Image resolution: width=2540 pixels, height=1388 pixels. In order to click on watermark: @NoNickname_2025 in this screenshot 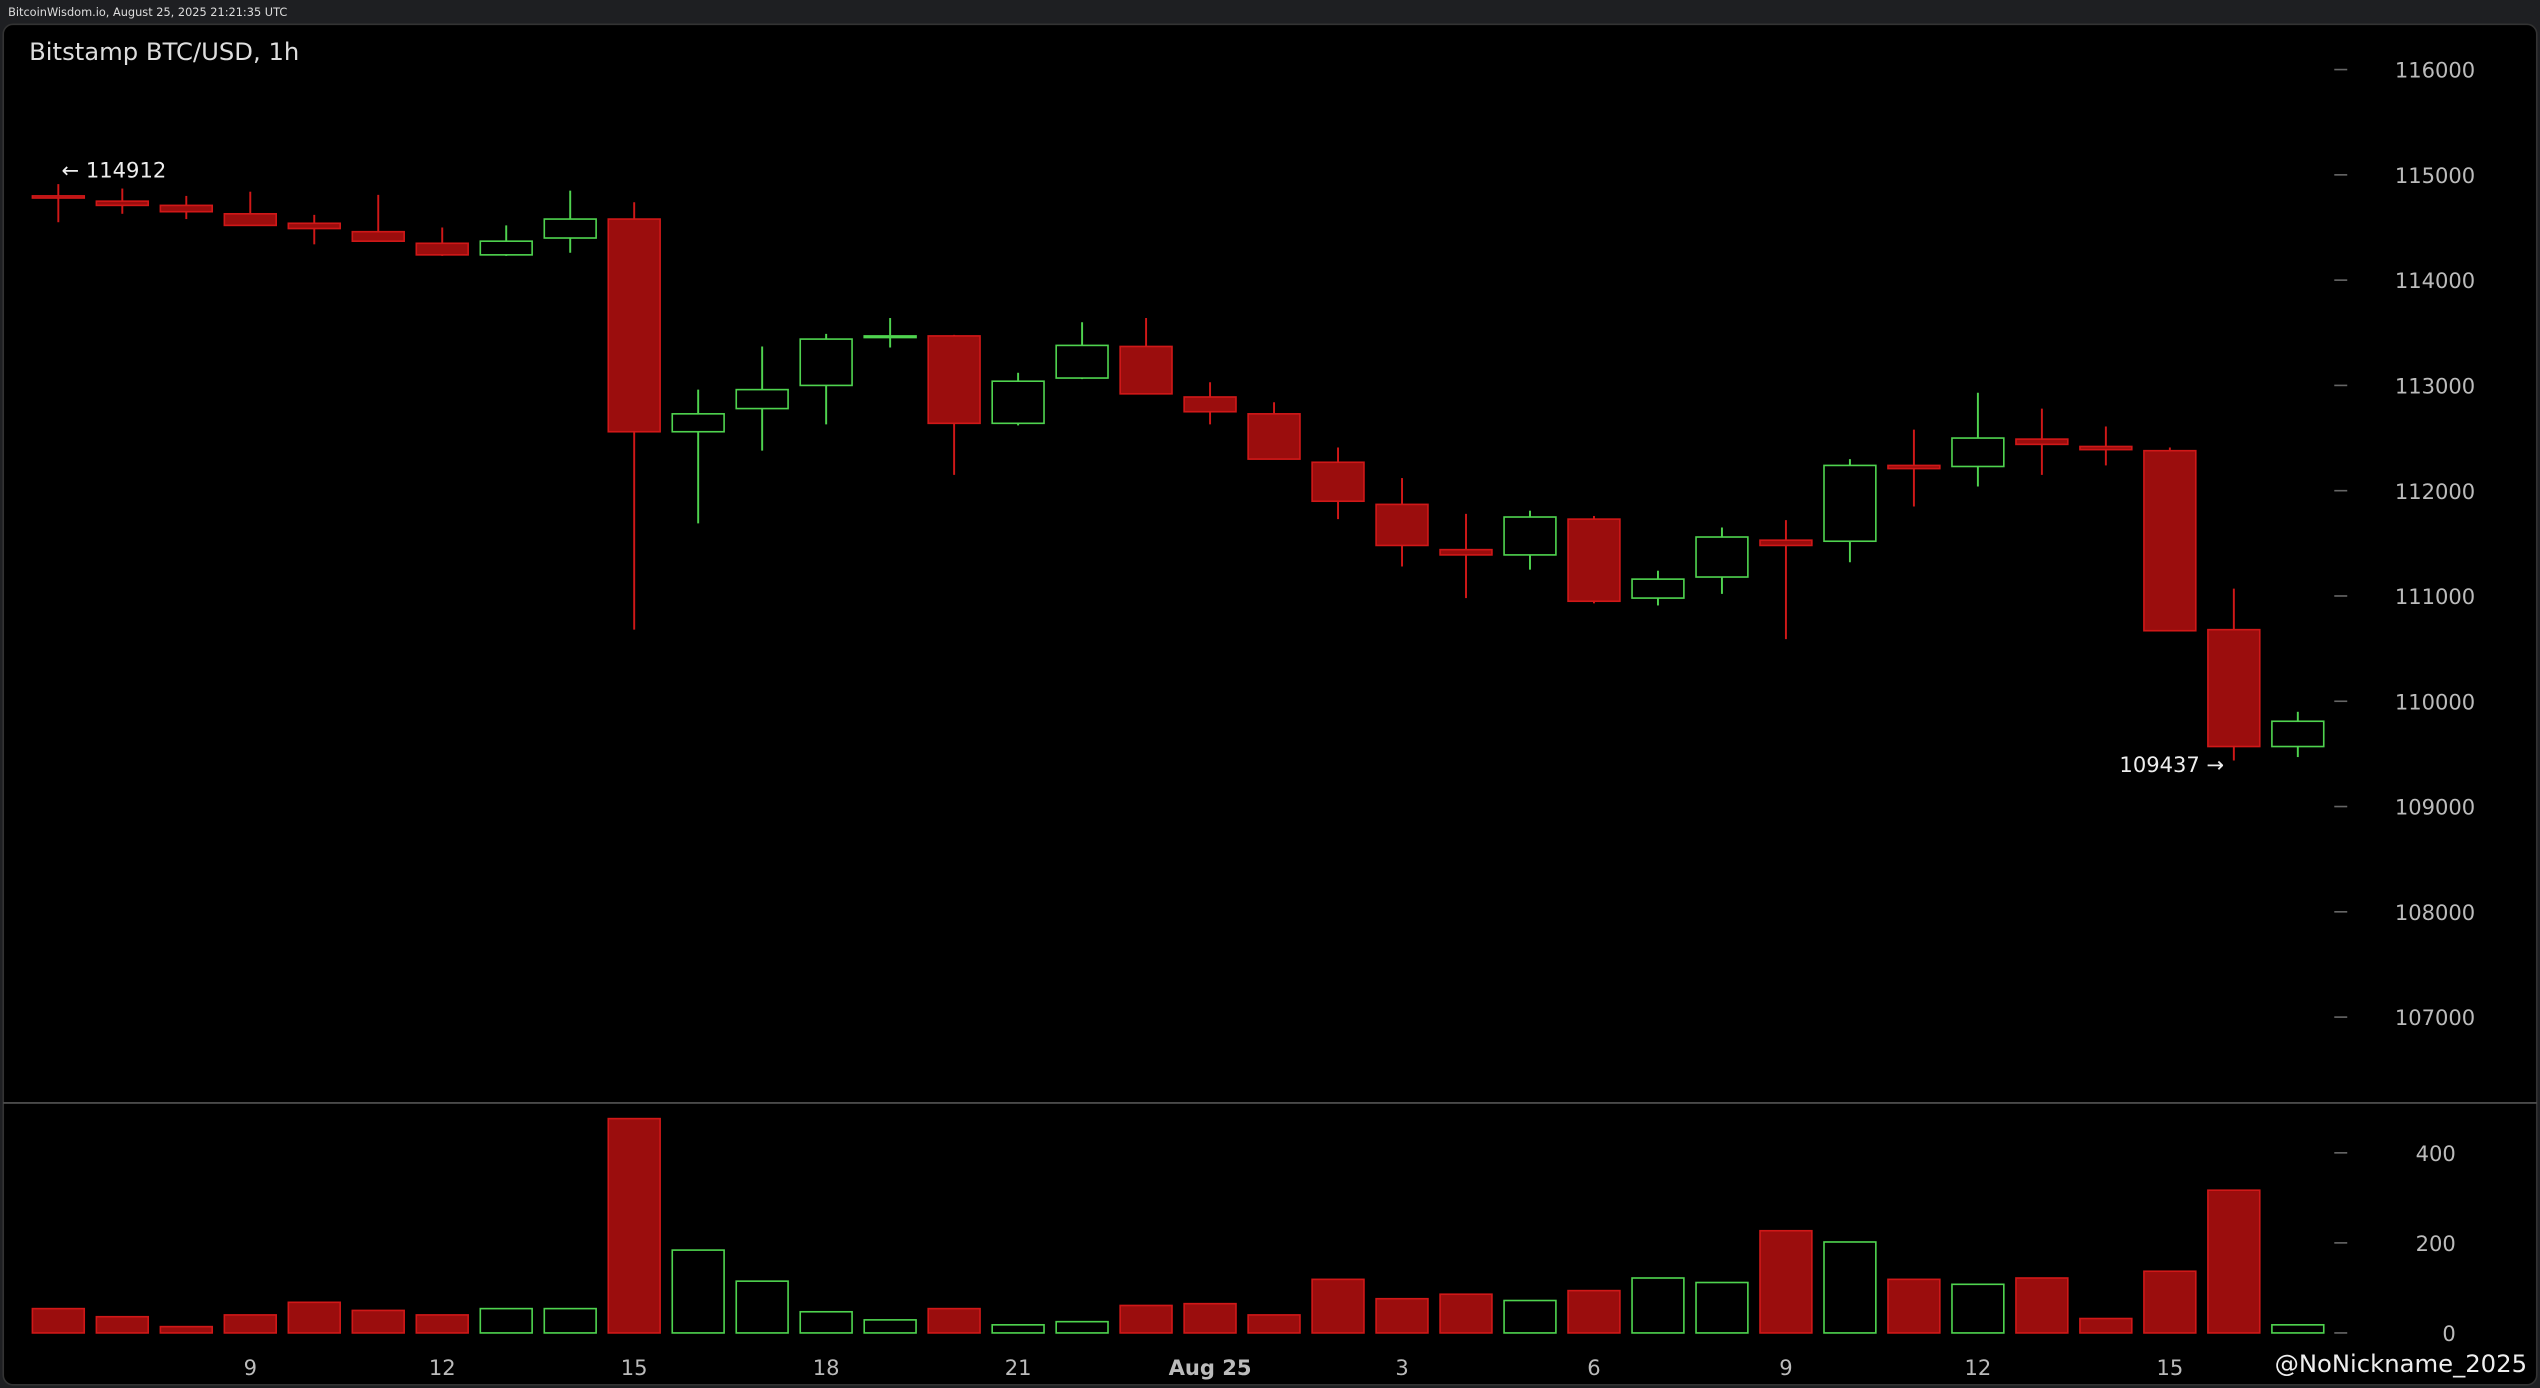, I will do `click(2401, 1363)`.